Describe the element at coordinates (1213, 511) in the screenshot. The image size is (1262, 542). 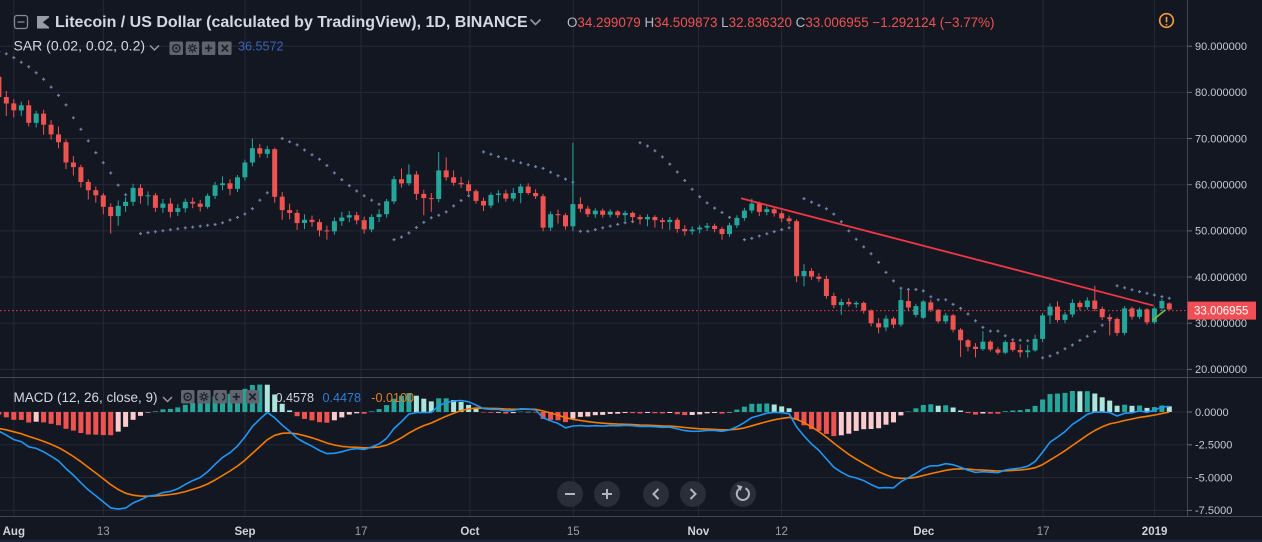
I see `svg-text: -7.5000` at that location.